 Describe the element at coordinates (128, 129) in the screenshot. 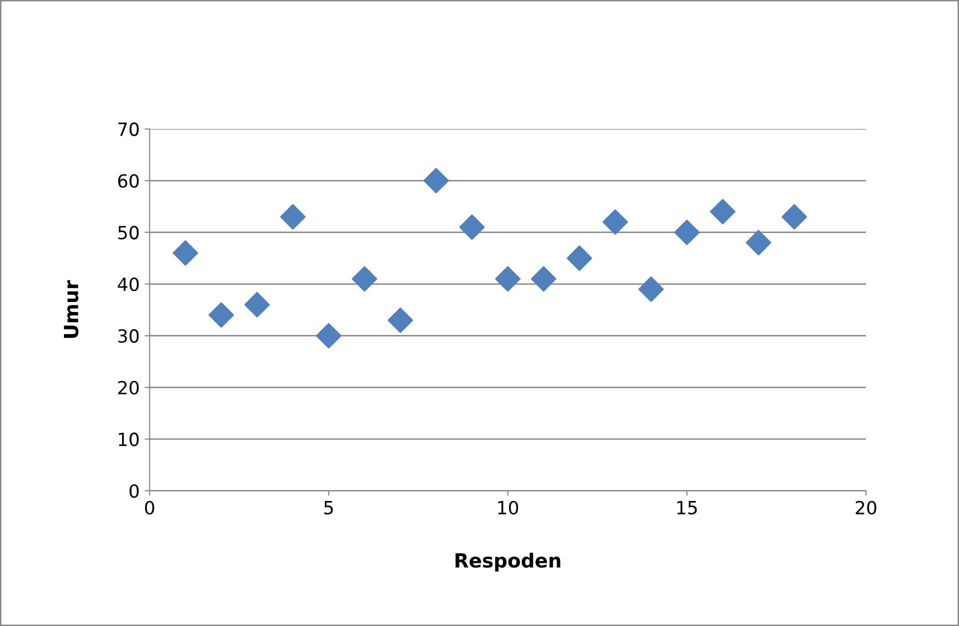

I see `y-tick-label: 70` at that location.